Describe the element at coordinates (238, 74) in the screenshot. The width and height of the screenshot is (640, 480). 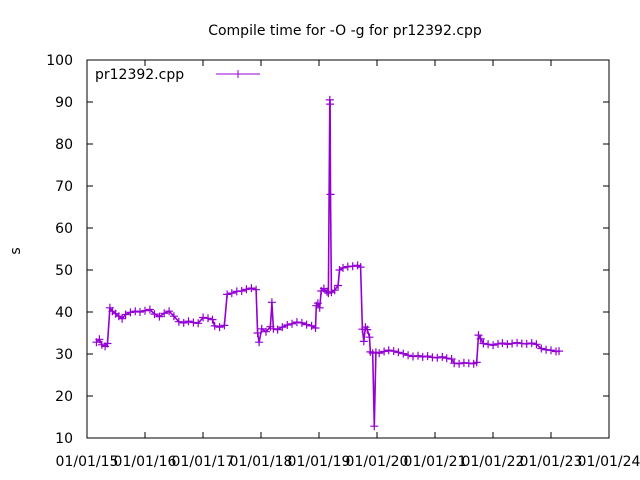
I see `legend-series-marker` at that location.